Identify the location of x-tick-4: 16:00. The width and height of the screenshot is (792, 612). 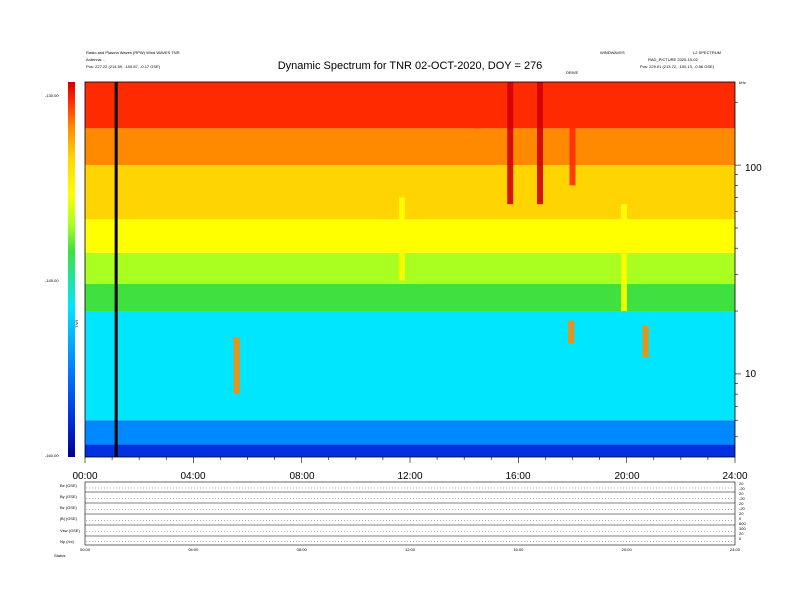
(517, 476).